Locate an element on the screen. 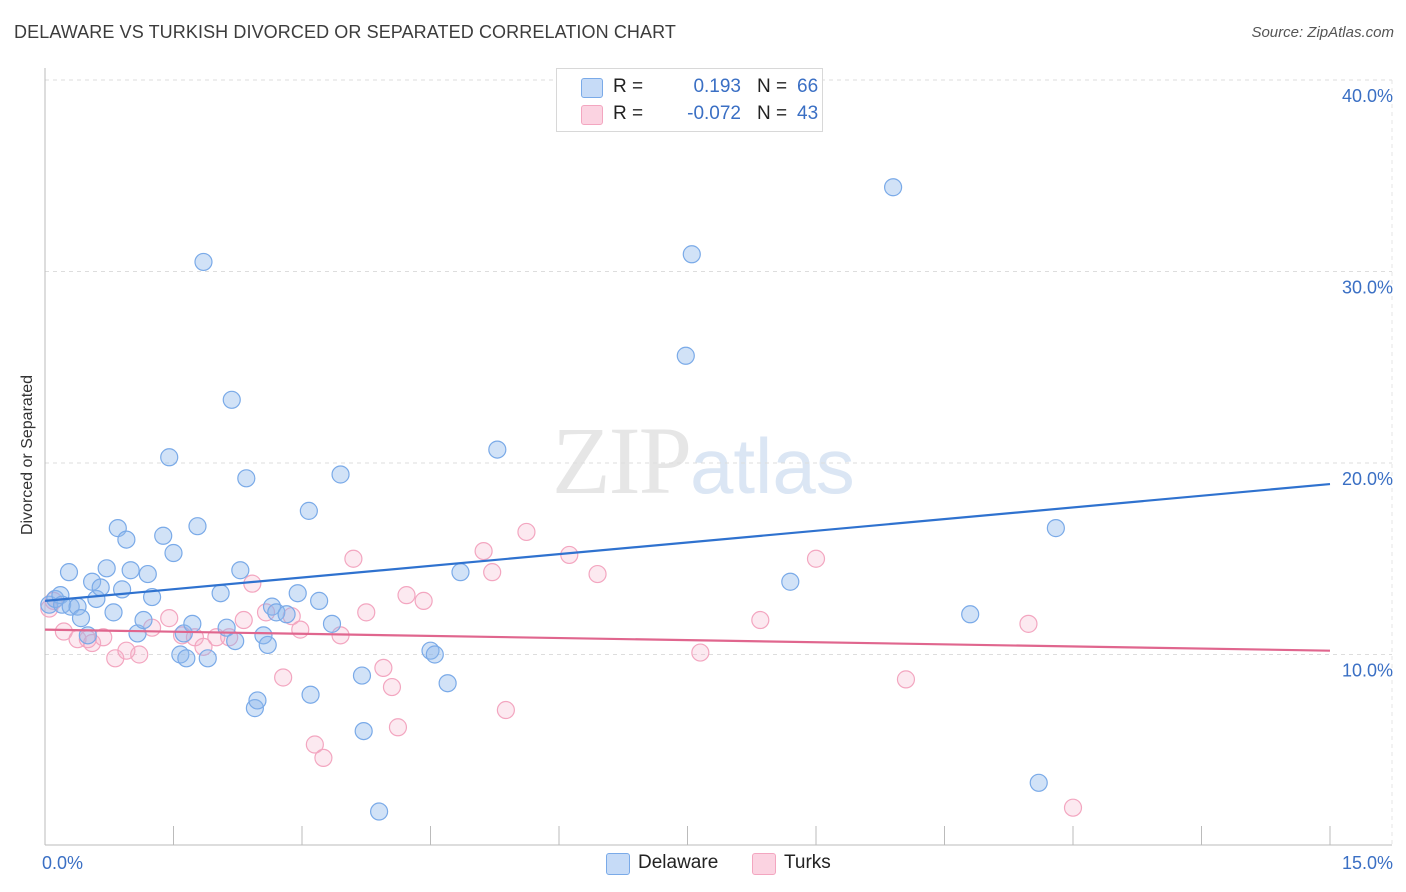  watermark-atlas: atlas is located at coordinates (772, 466).